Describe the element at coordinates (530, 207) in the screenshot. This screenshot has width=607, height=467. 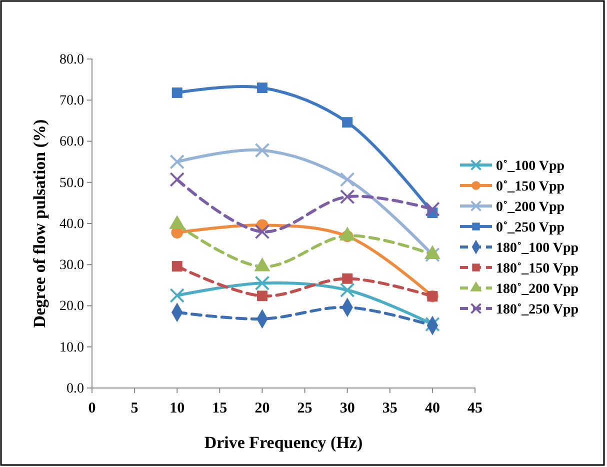
I see `legend-label: 0˚_200 Vpp` at that location.